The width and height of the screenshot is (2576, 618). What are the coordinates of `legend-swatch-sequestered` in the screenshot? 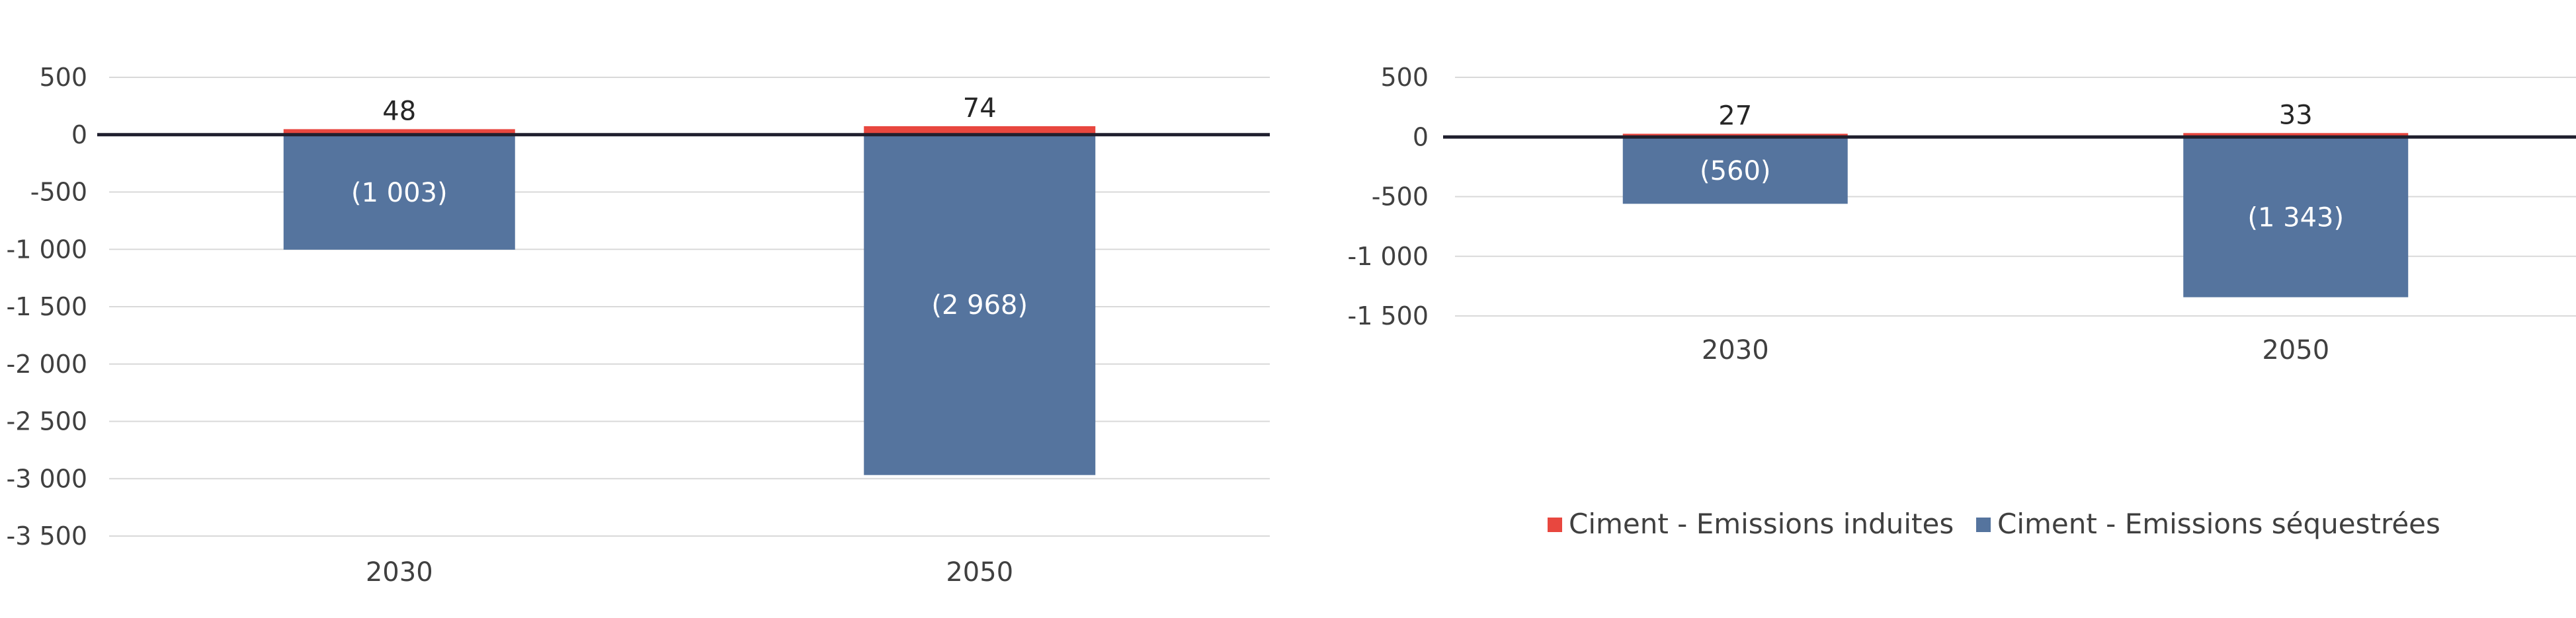 It's located at (1983, 525).